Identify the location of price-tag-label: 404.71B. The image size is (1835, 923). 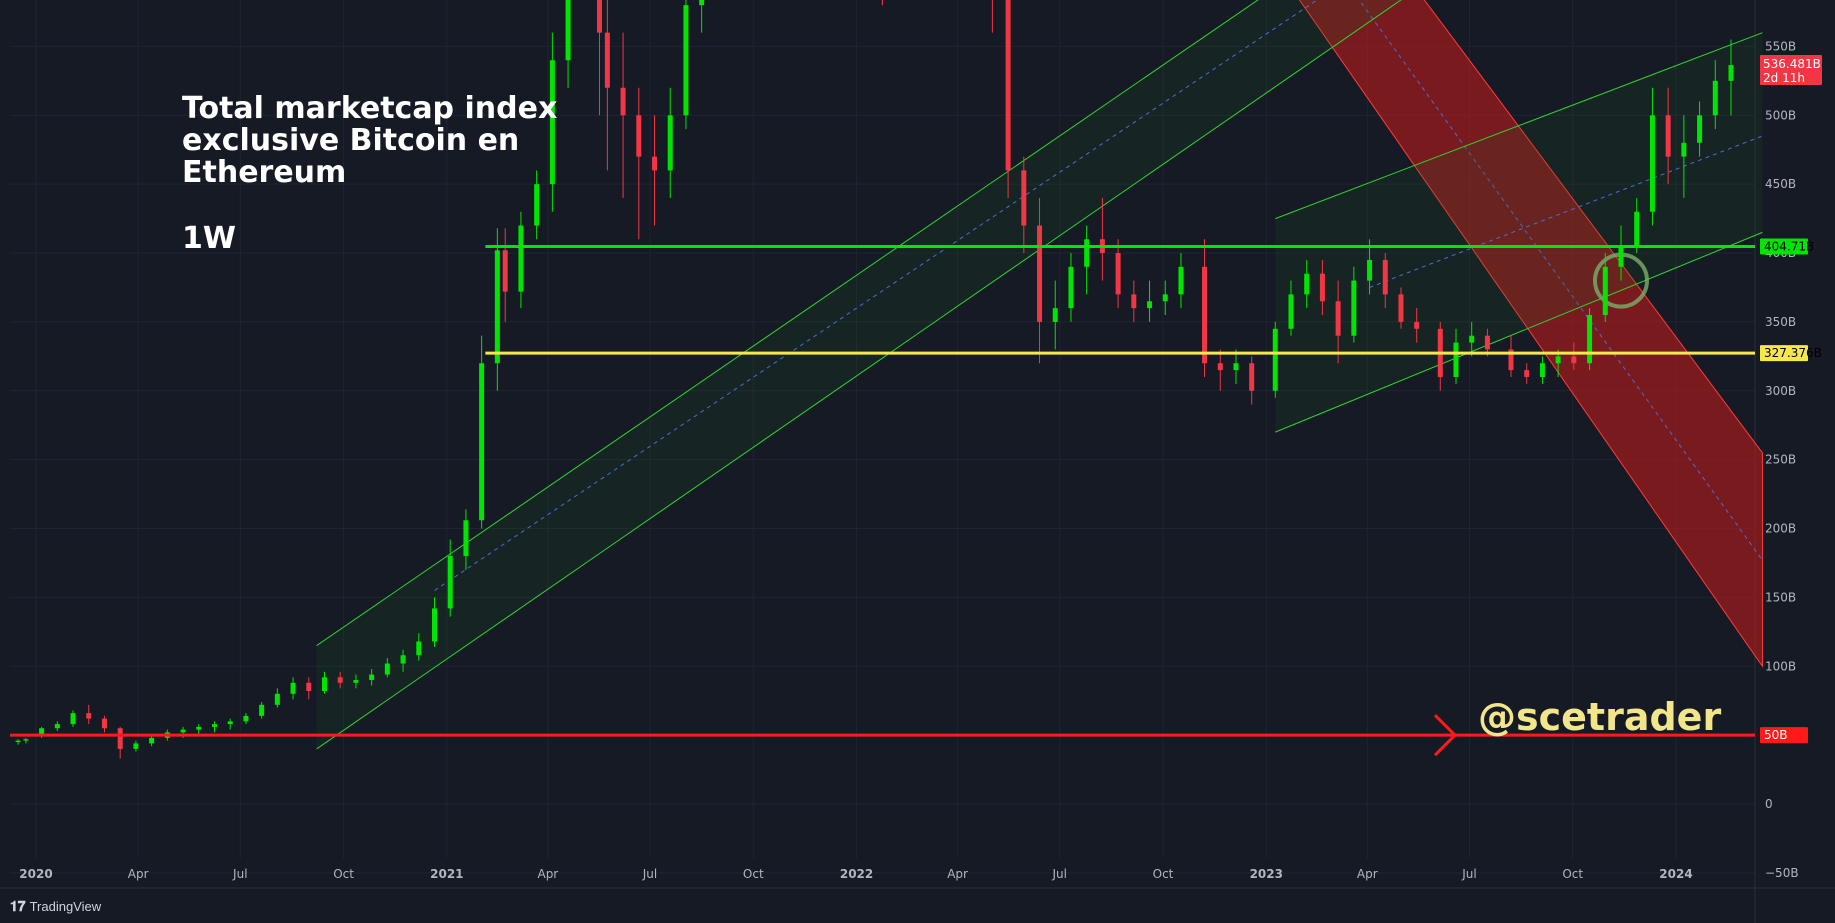
(1789, 247).